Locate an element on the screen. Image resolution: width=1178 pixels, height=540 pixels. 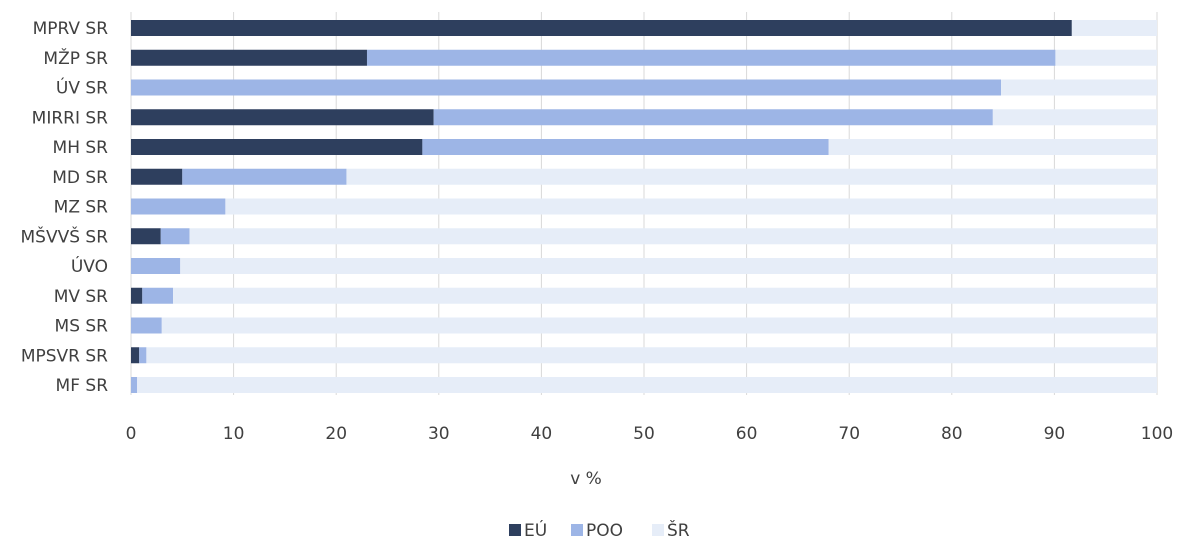
legend-label: POO is located at coordinates (604, 530).